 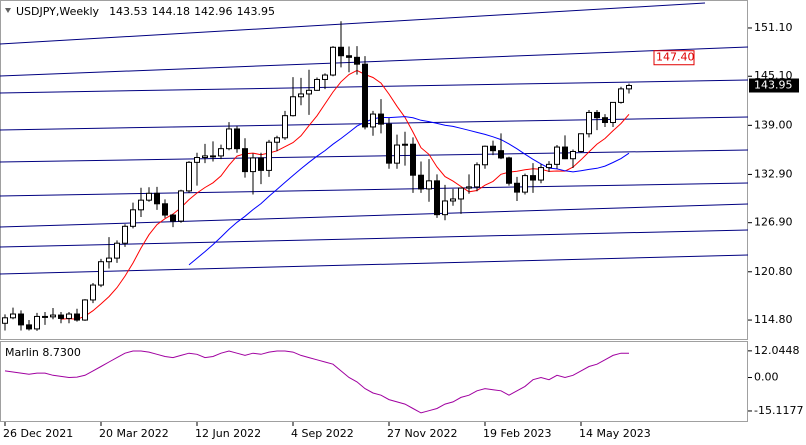 I want to click on x-tick-label: 14 May 2023, so click(x=615, y=433).